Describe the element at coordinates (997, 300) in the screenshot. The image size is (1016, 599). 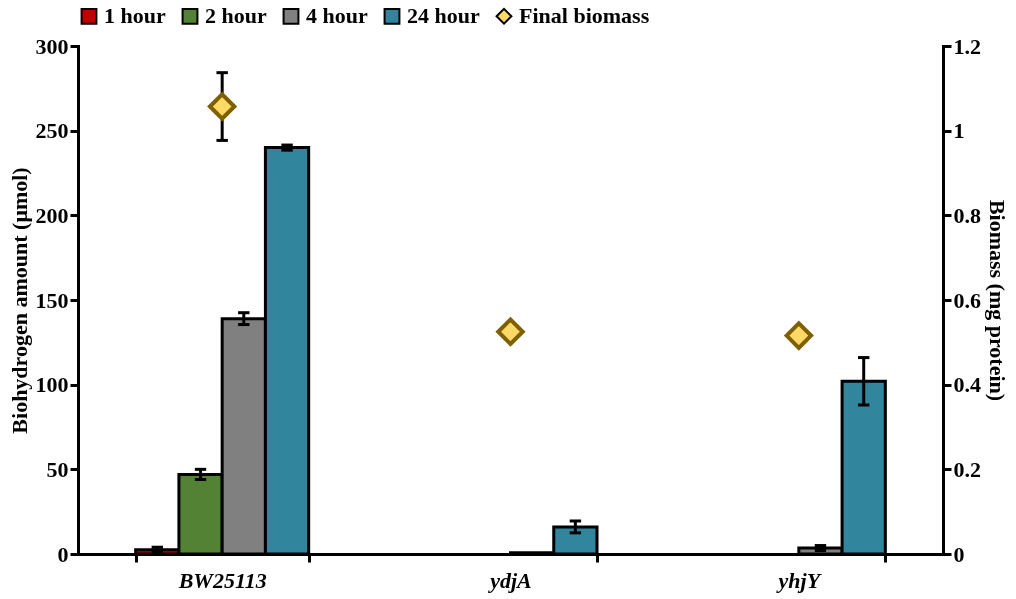
I see `y2-axis-title: Biomass (mg protein)` at that location.